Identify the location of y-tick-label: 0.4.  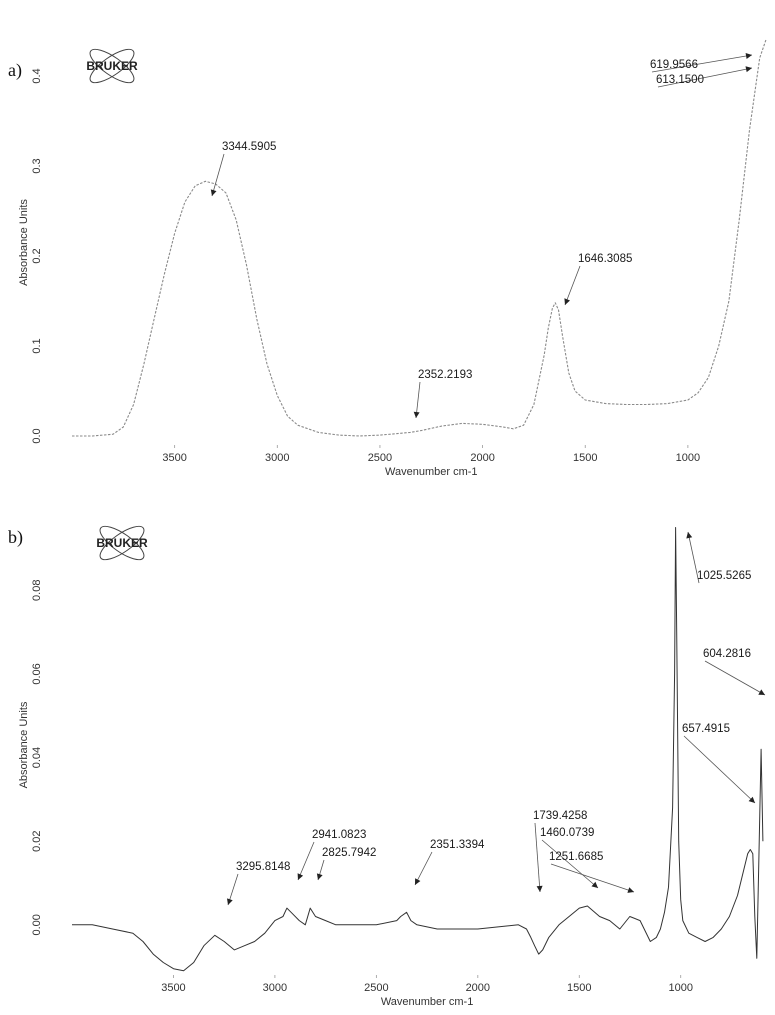
(37, 75).